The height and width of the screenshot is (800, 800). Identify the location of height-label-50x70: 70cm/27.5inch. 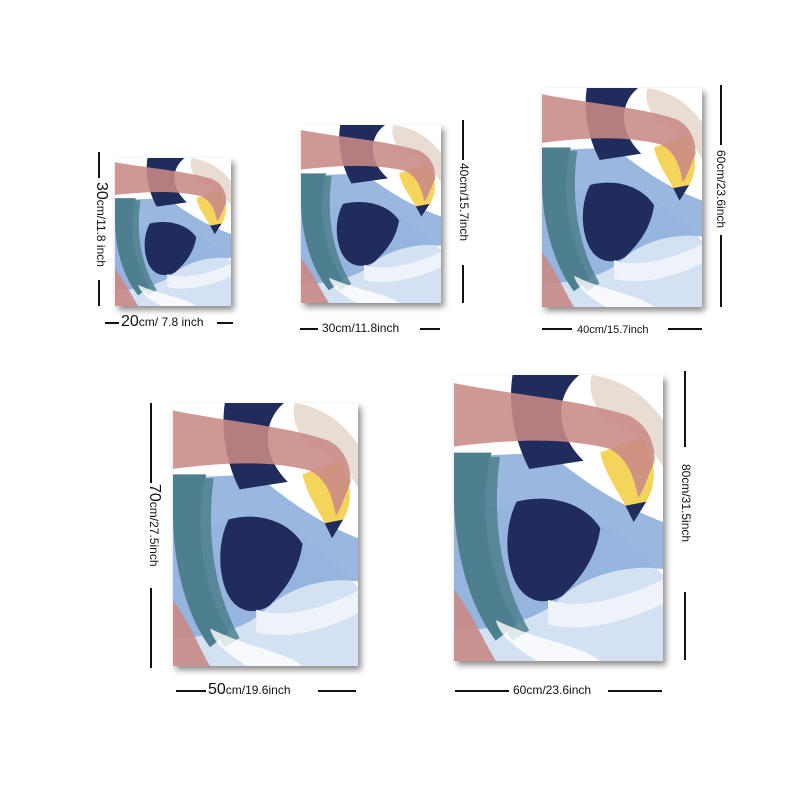
(154, 525).